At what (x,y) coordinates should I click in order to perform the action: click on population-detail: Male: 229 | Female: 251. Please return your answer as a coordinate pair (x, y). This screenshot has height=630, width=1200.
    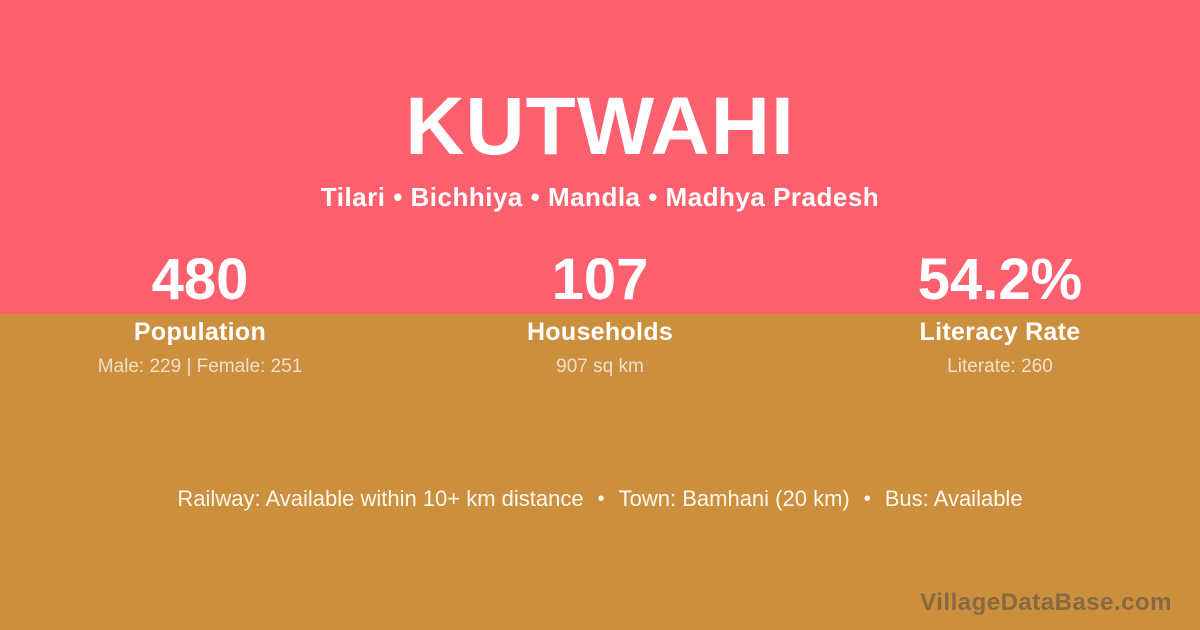
    Looking at the image, I should click on (200, 366).